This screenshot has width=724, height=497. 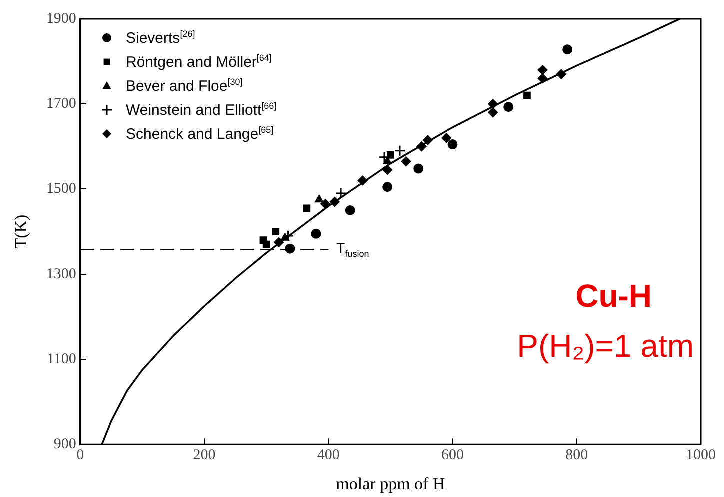 What do you see at coordinates (353, 249) in the screenshot?
I see `ref-line-label: T$_{fusion}$` at bounding box center [353, 249].